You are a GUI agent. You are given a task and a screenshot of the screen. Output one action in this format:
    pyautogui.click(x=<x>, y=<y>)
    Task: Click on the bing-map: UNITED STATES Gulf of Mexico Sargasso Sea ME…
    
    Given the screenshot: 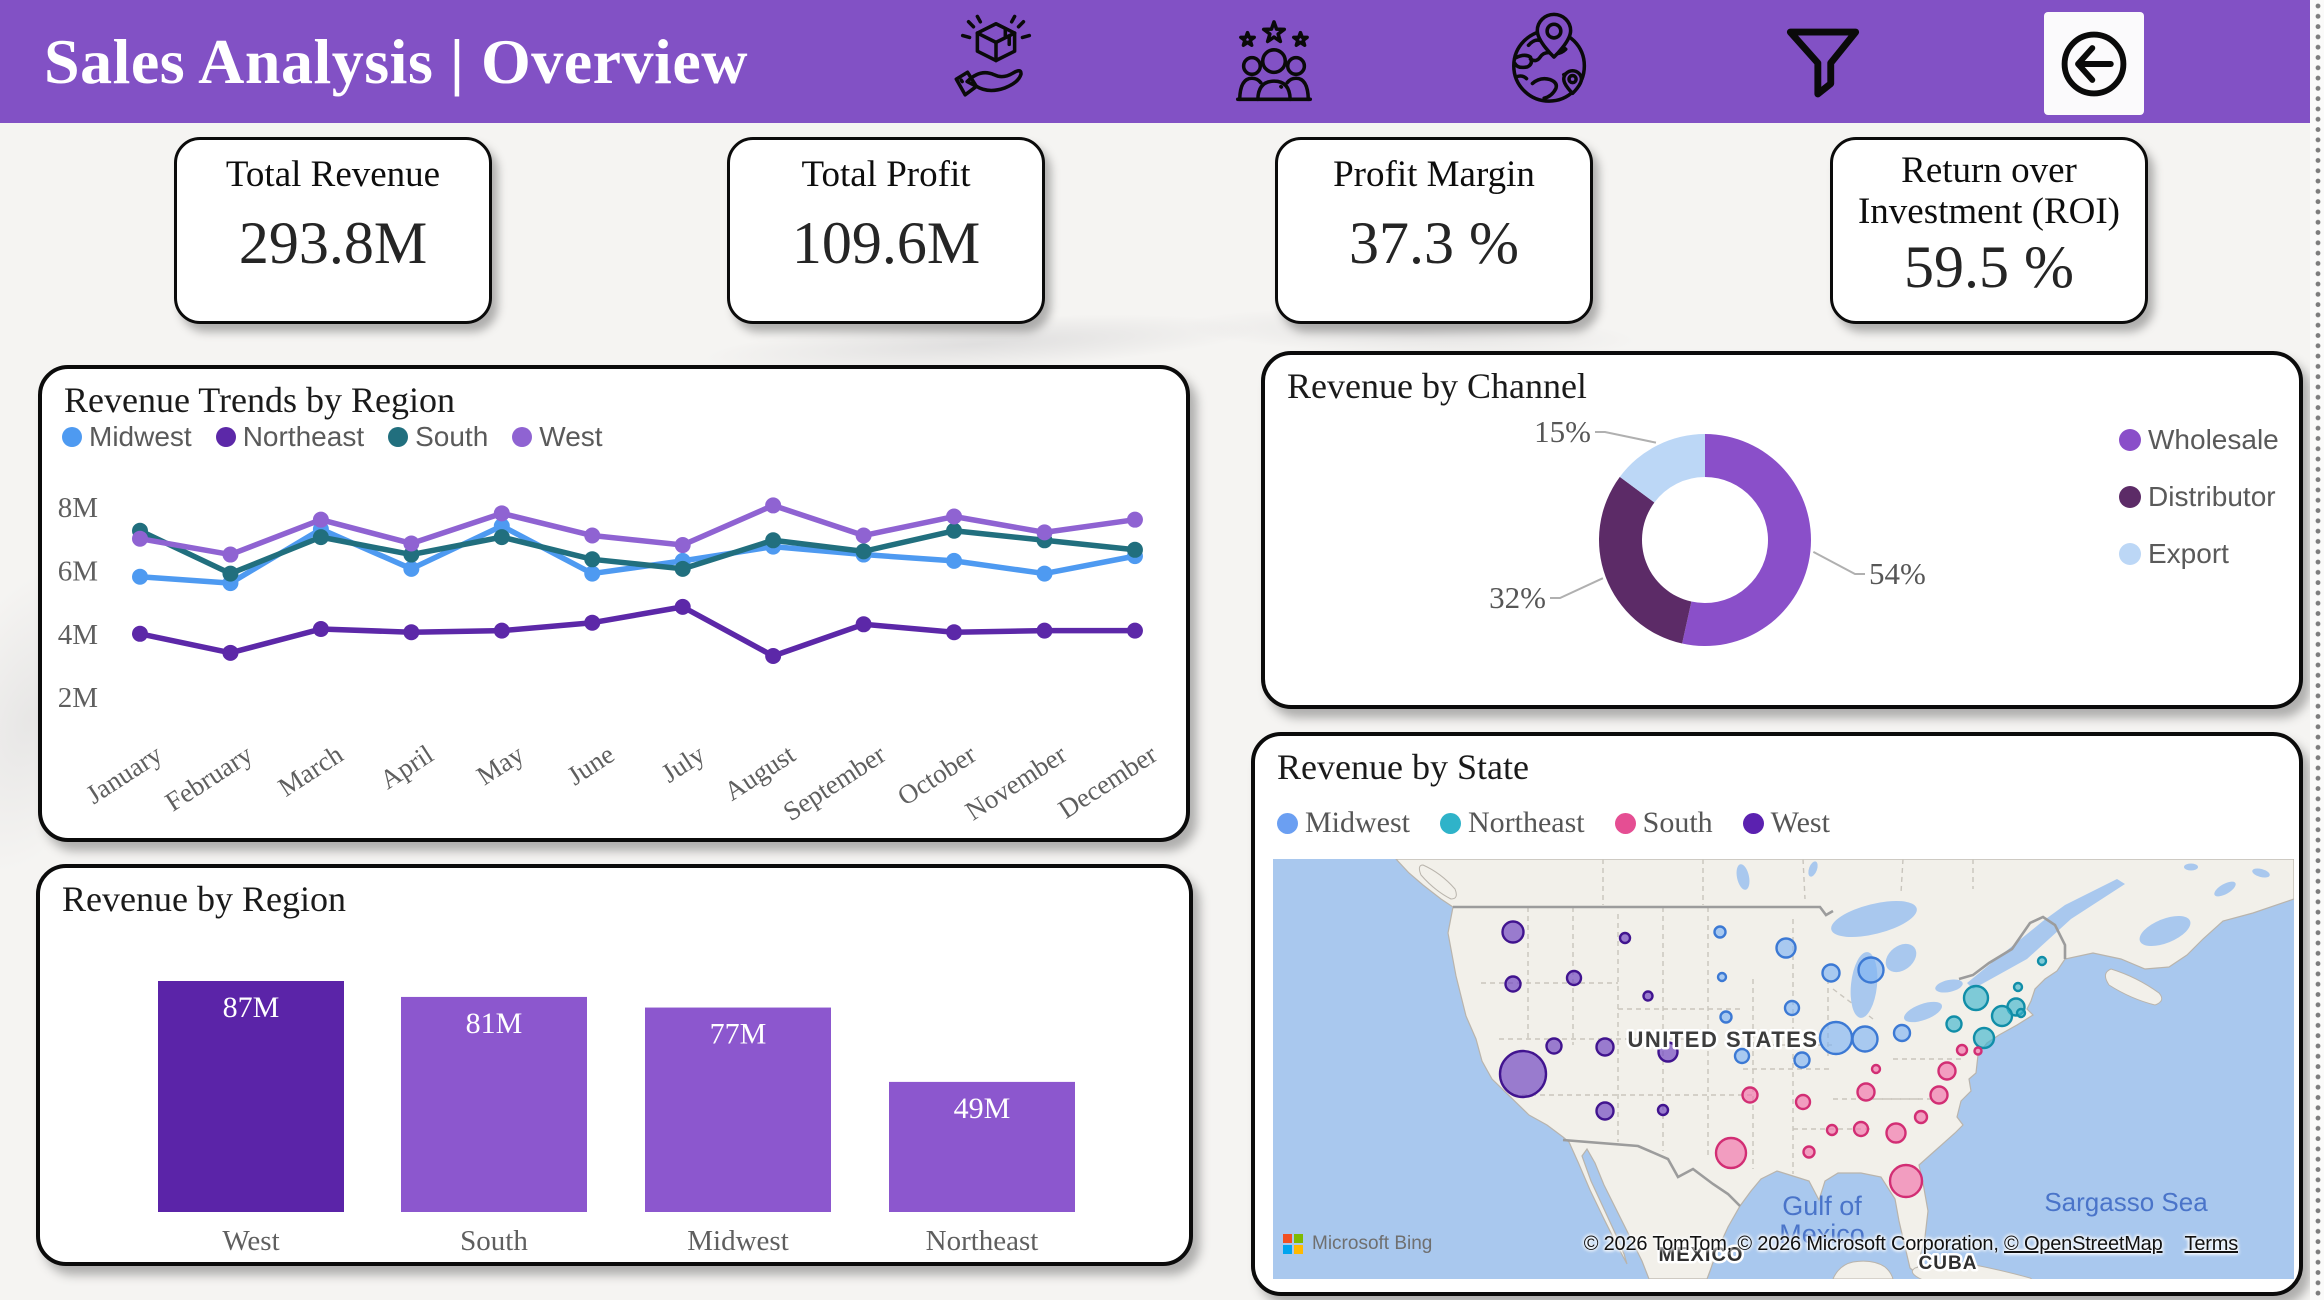 What is the action you would take?
    pyautogui.click(x=1783, y=1069)
    